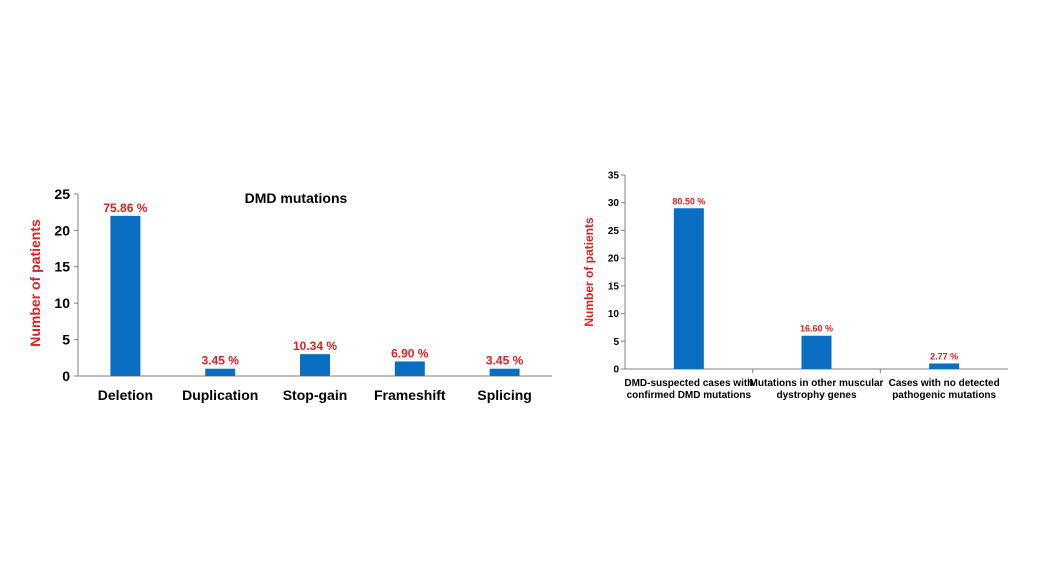 This screenshot has width=1040, height=584. What do you see at coordinates (944, 356) in the screenshot?
I see `data-label: 2.77 %` at bounding box center [944, 356].